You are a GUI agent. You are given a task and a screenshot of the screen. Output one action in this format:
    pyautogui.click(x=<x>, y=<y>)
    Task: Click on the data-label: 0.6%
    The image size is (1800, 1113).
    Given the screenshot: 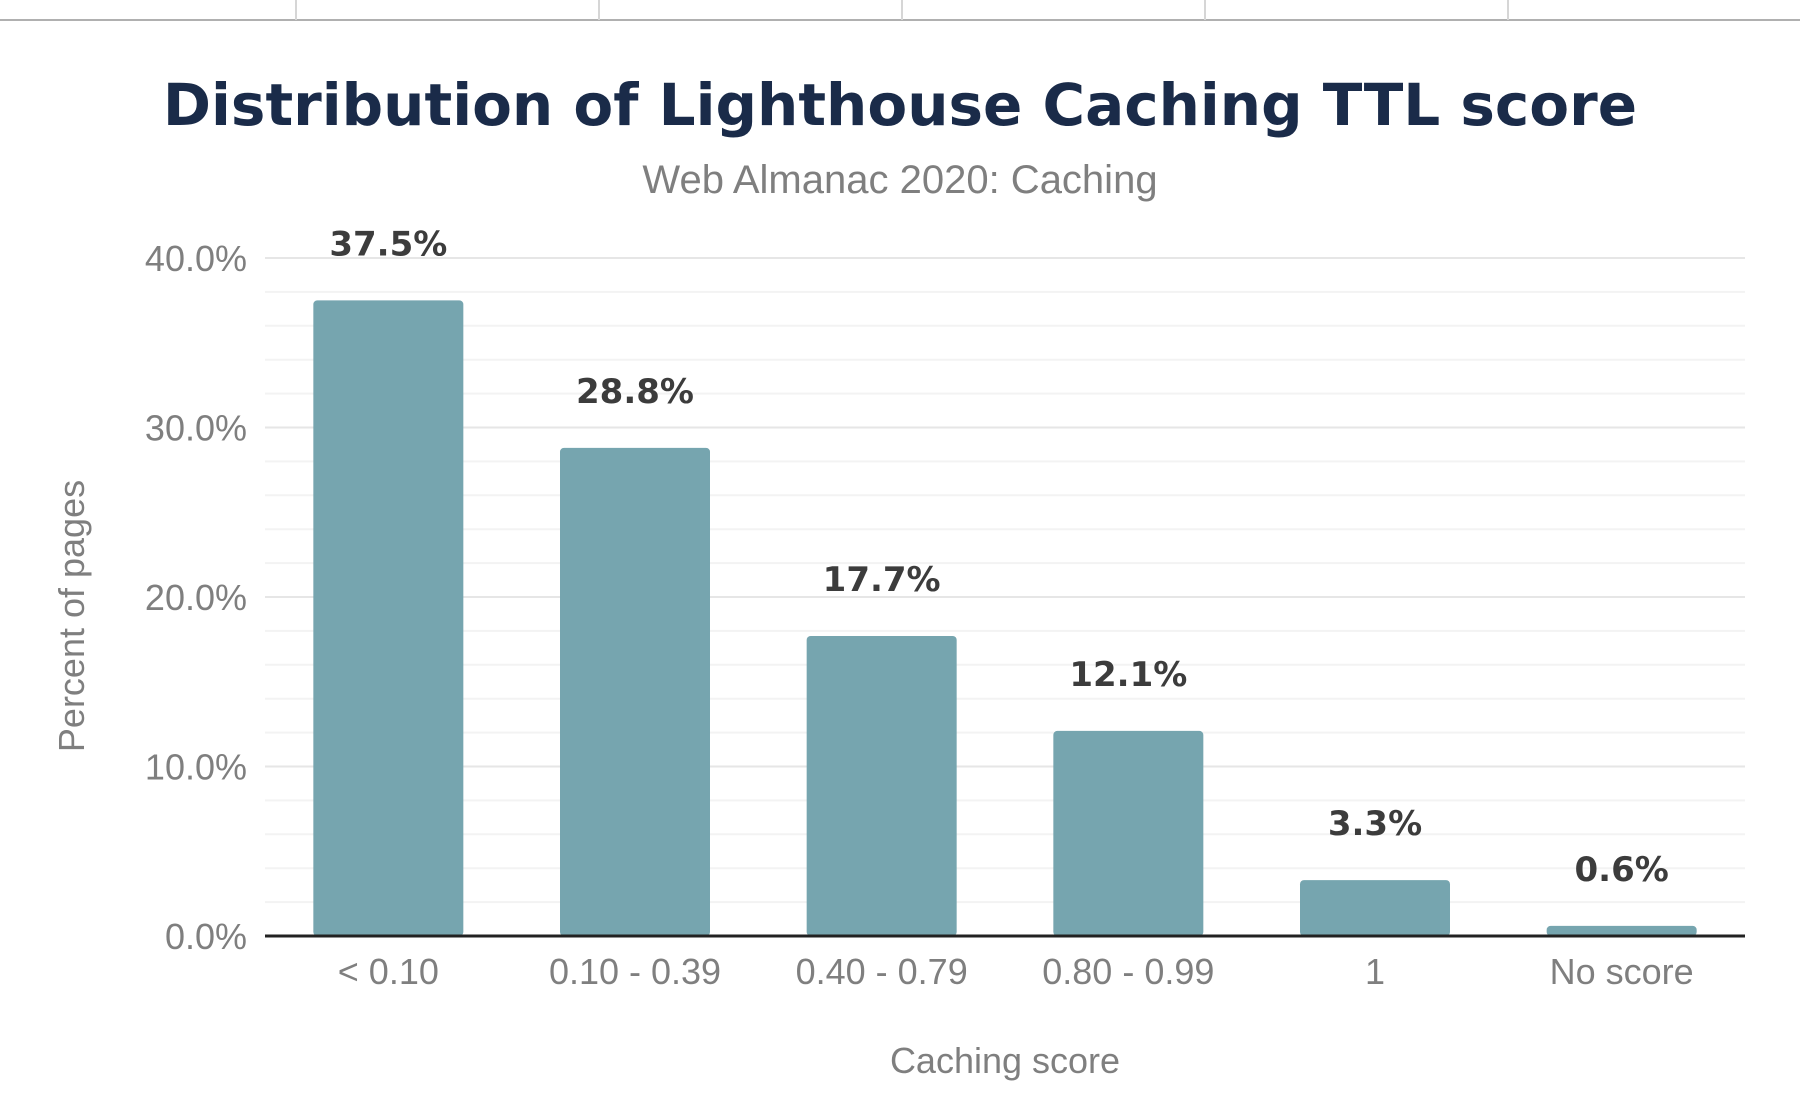 What is the action you would take?
    pyautogui.click(x=1622, y=870)
    